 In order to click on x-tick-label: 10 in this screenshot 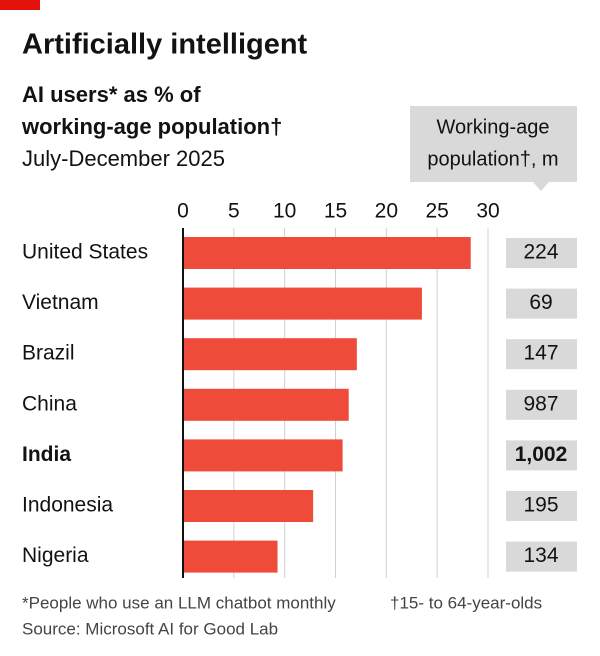, I will do `click(284, 211)`.